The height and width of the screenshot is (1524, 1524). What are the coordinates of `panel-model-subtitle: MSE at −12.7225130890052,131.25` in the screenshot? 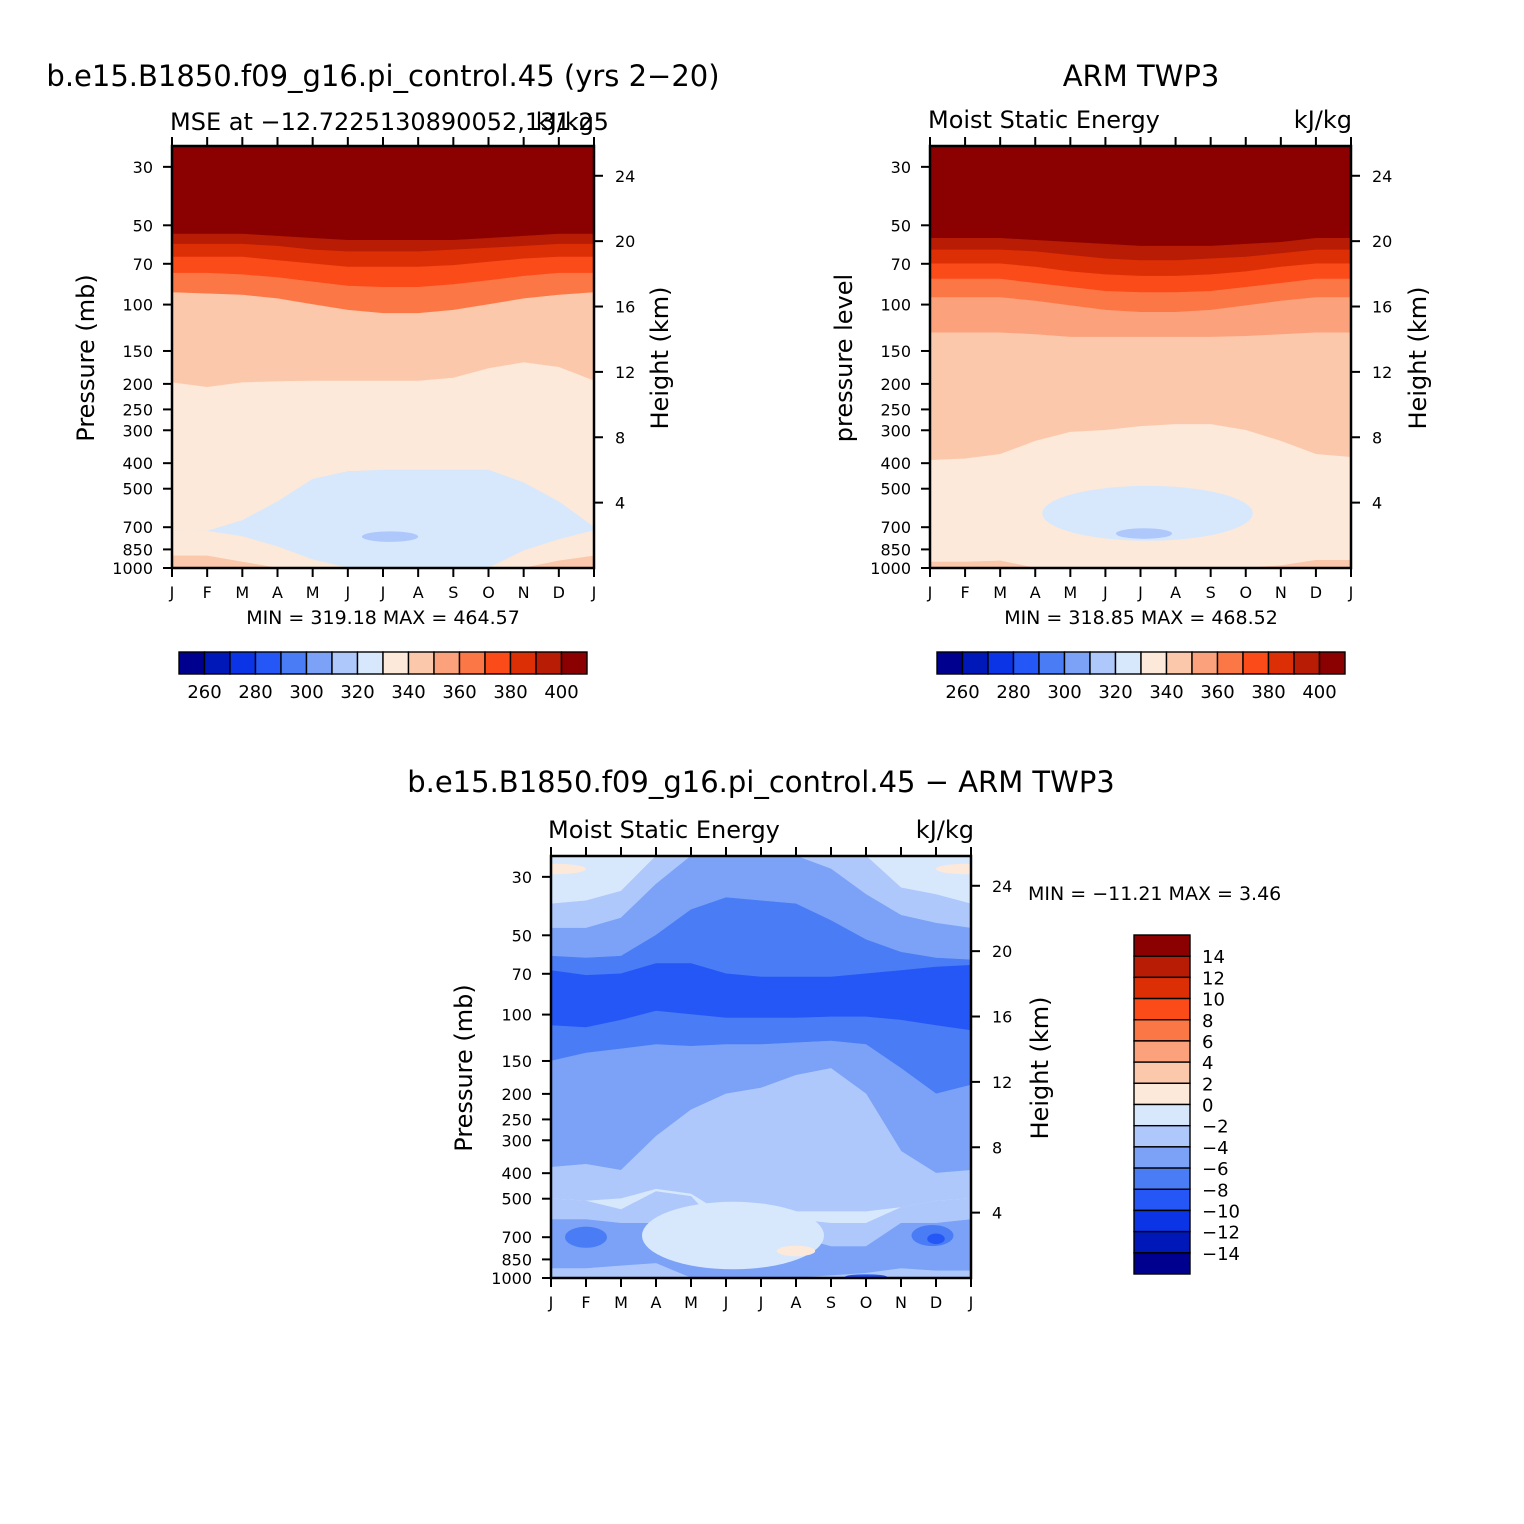 It's located at (389, 122).